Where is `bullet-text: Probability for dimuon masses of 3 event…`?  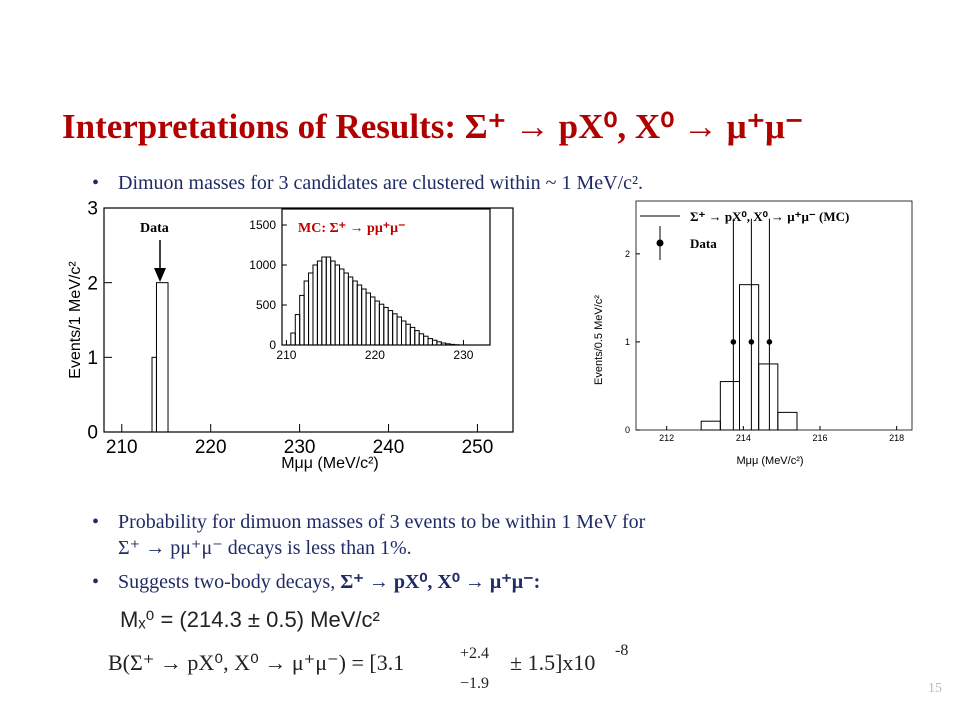 bullet-text: Probability for dimuon masses of 3 event… is located at coordinates (382, 522).